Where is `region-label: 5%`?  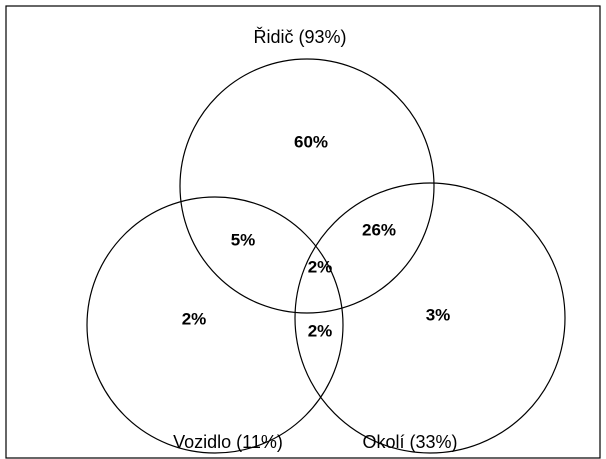
region-label: 5% is located at coordinates (243, 239).